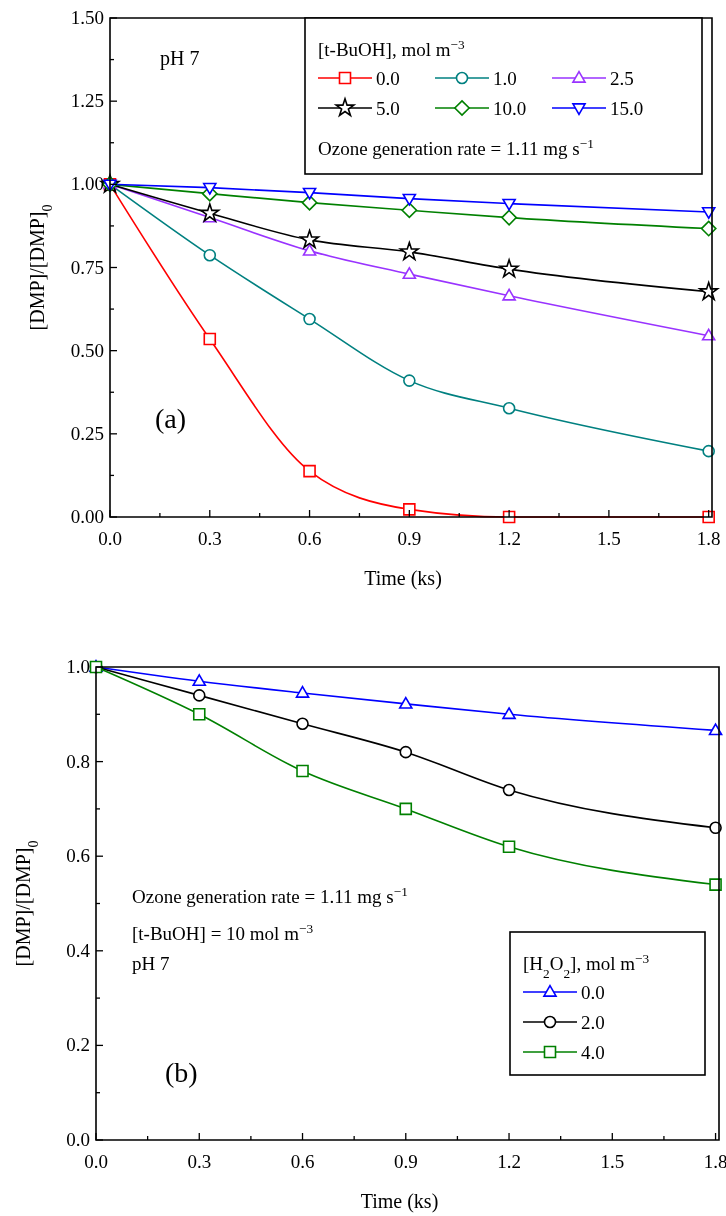  Describe the element at coordinates (78, 761) in the screenshot. I see `y-tick-label: 0.8` at that location.